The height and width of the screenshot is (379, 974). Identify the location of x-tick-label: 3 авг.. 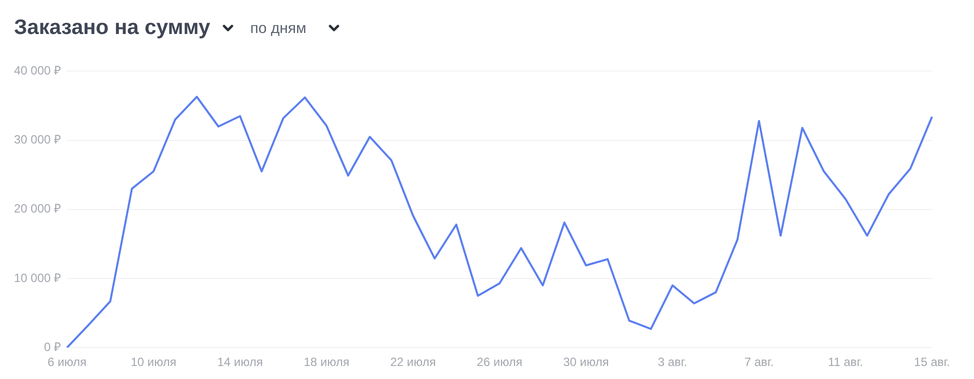
(673, 362).